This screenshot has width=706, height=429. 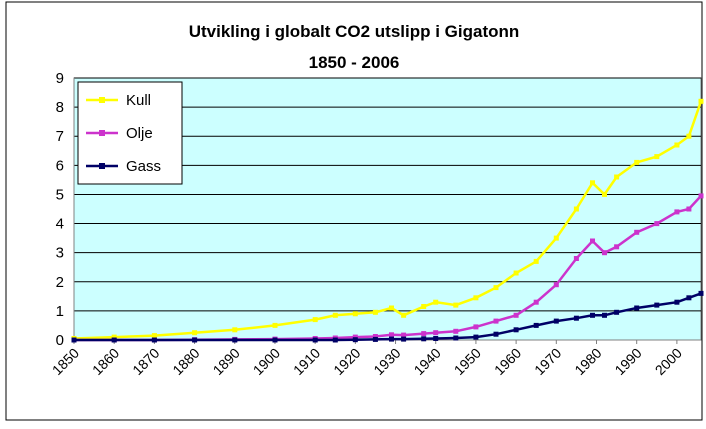 I want to click on y-tick-label: 0, so click(x=60, y=340).